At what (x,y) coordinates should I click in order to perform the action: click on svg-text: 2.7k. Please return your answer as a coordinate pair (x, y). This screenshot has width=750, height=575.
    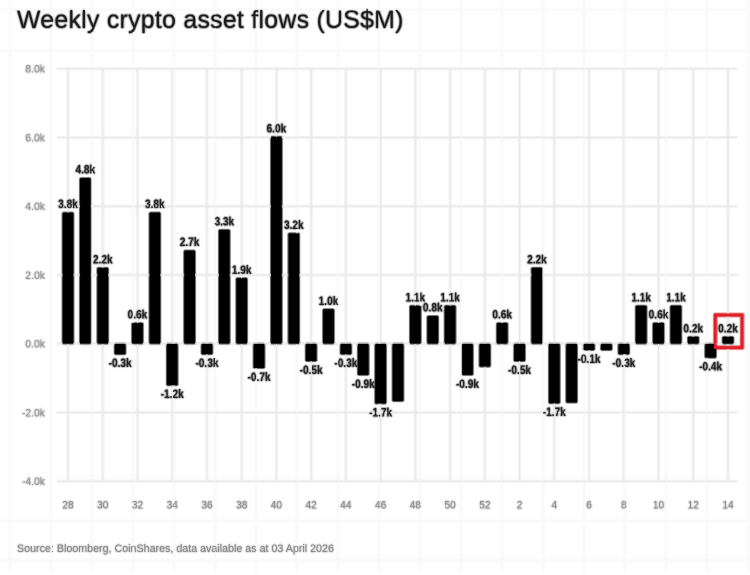
    Looking at the image, I should click on (189, 243).